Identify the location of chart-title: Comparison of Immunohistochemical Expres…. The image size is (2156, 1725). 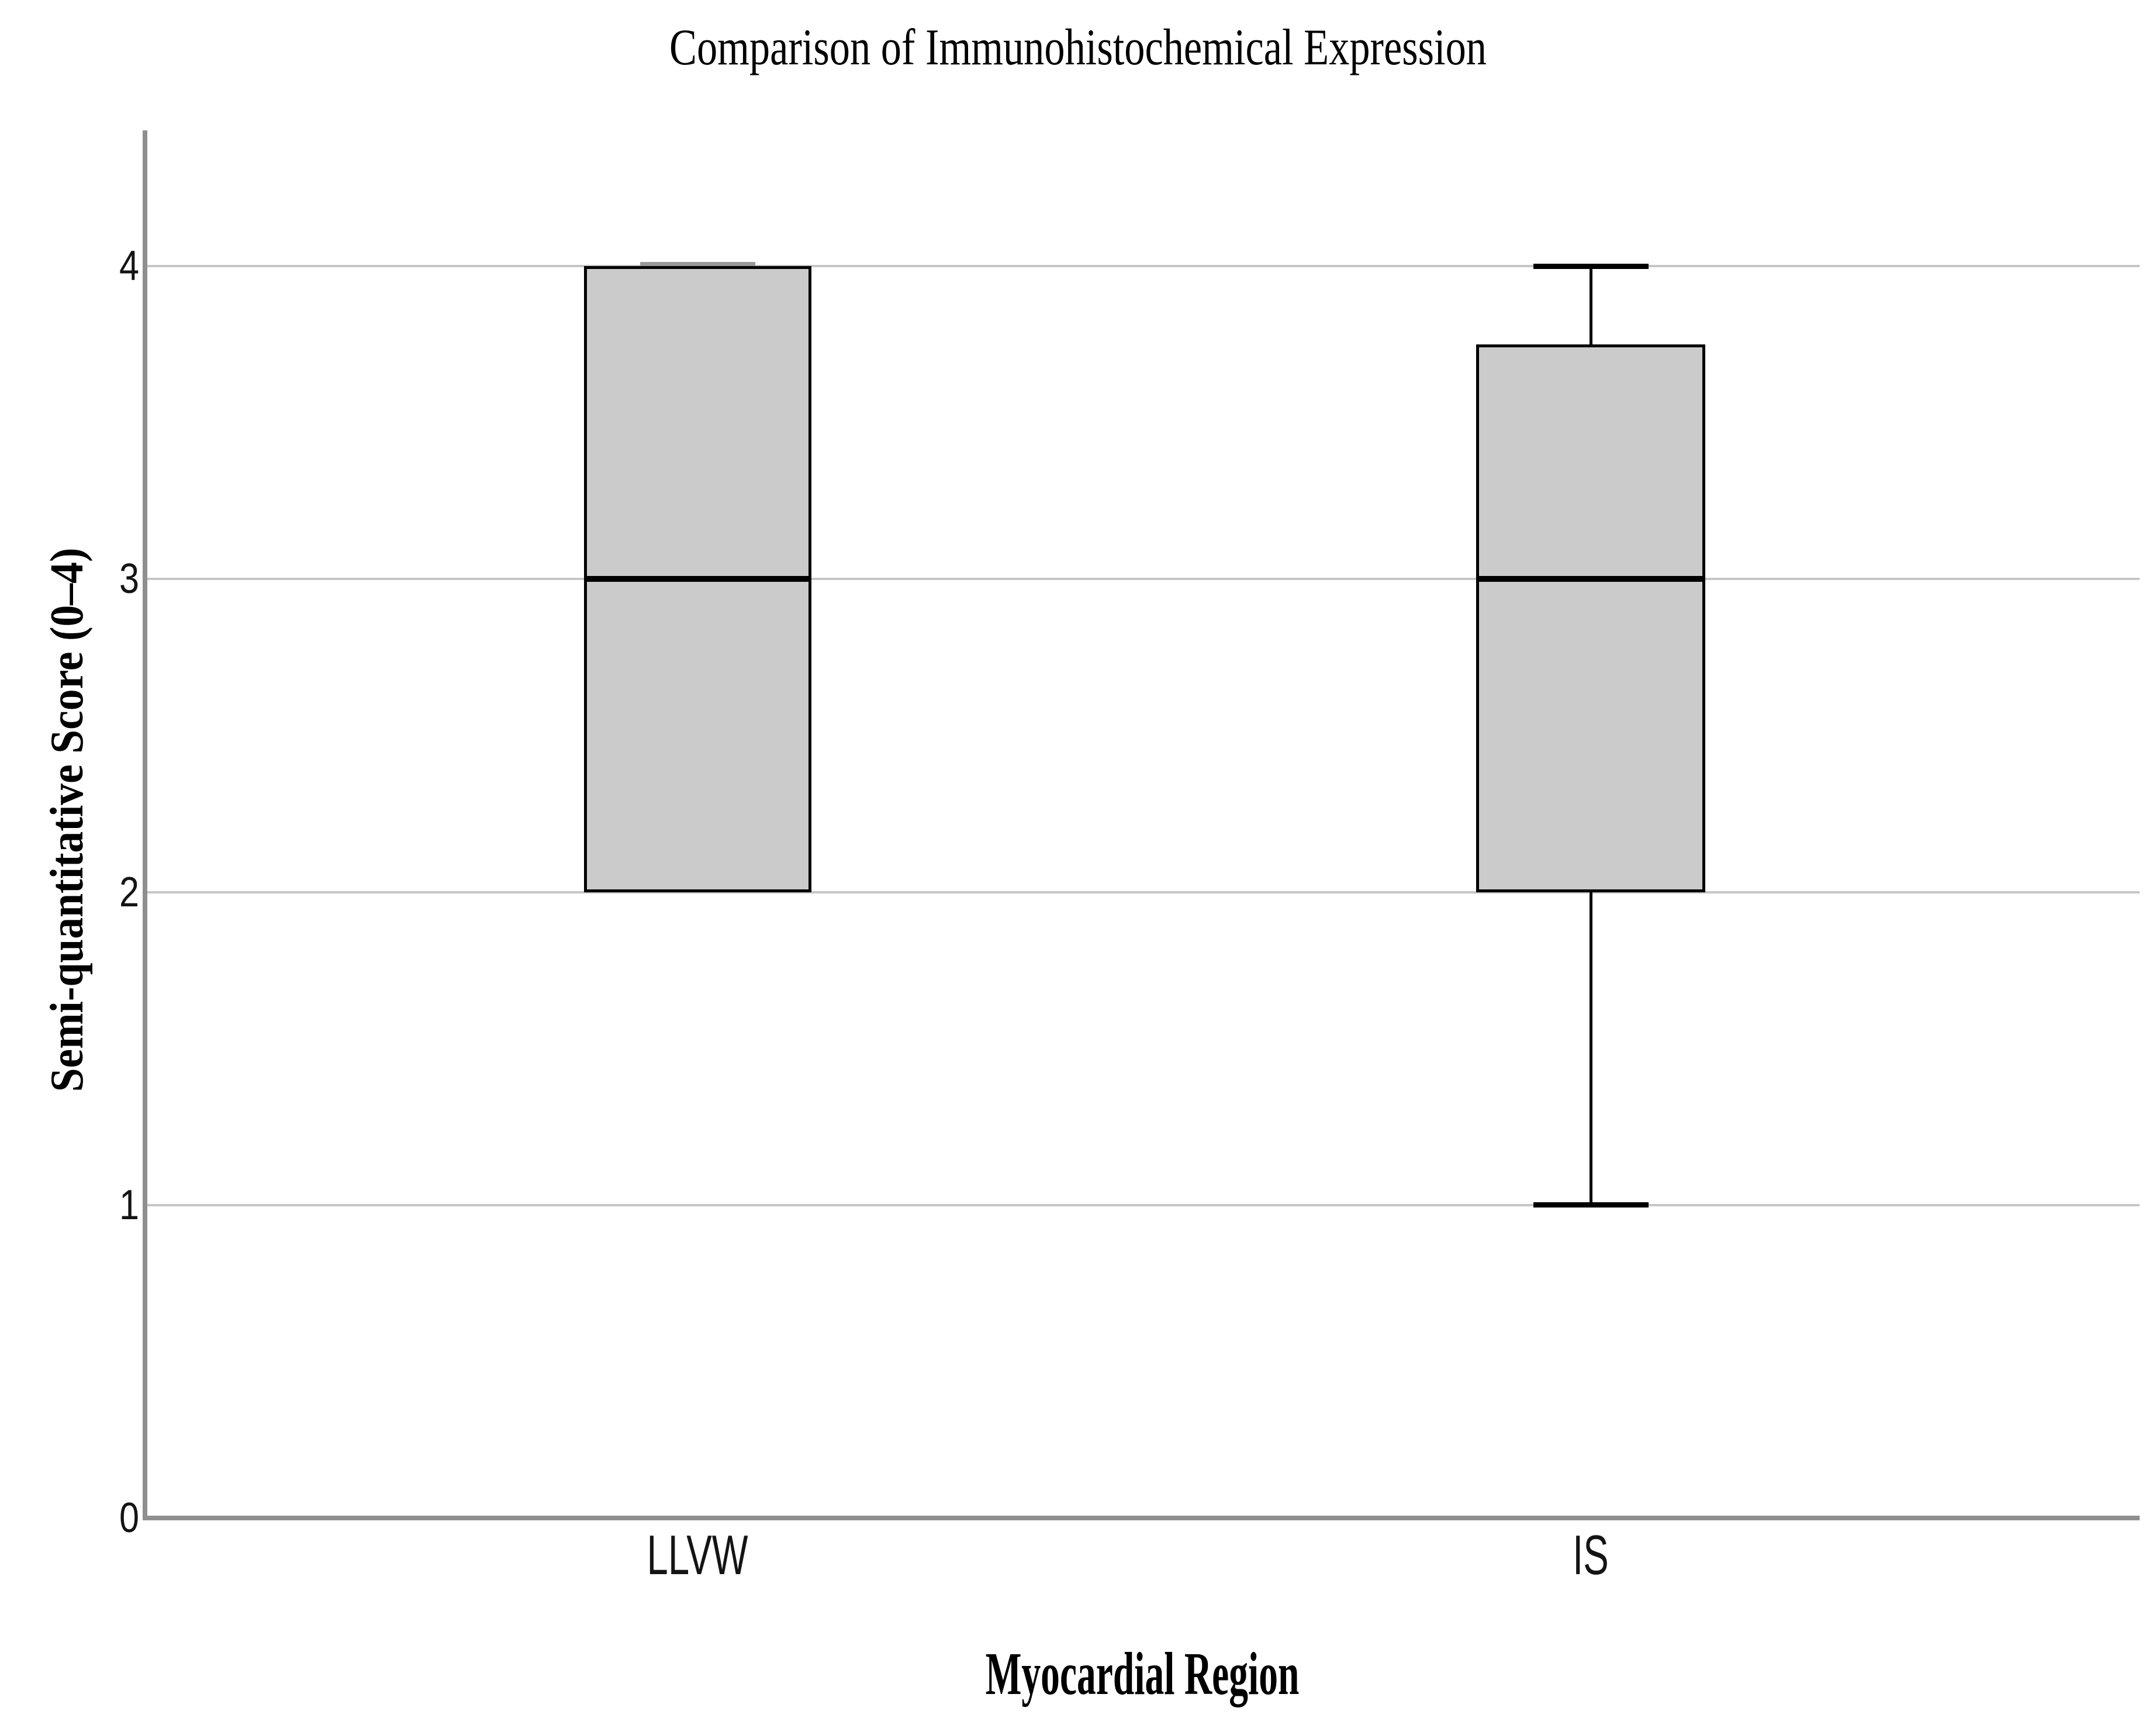
(1078, 47).